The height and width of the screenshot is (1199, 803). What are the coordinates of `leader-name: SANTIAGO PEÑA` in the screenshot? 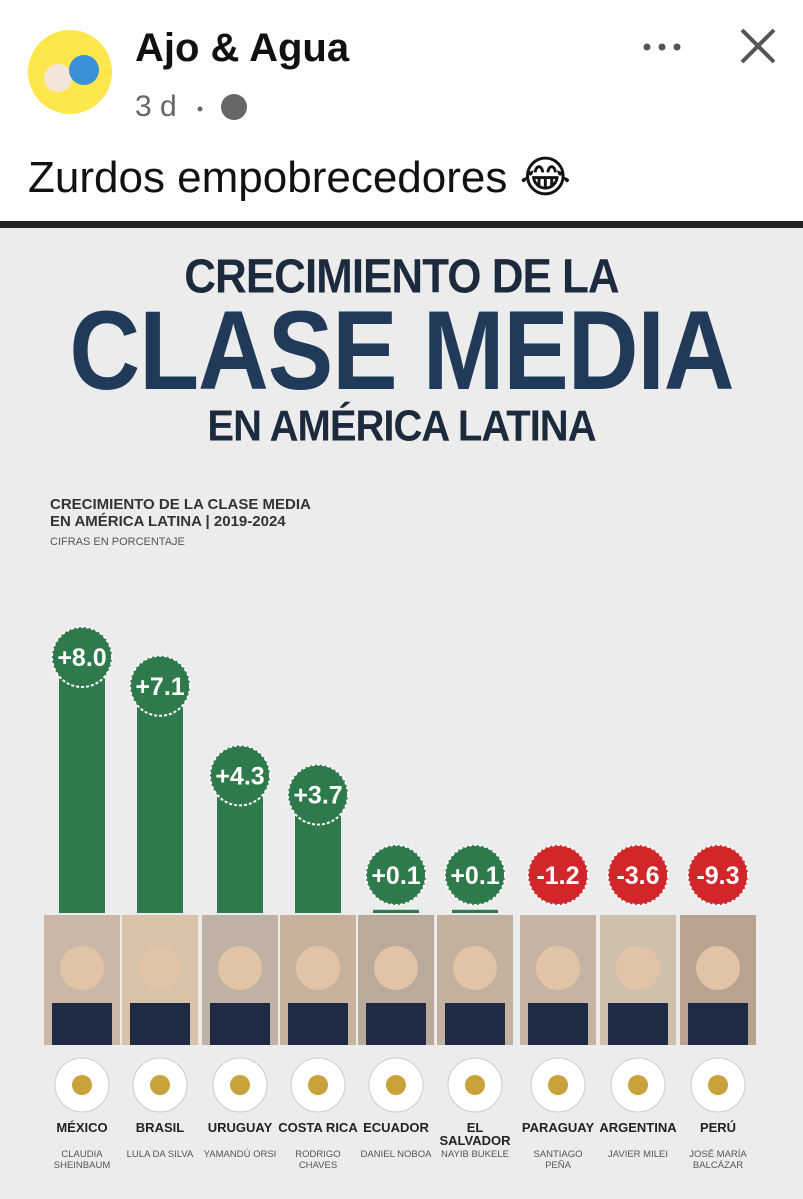 It's located at (558, 1160).